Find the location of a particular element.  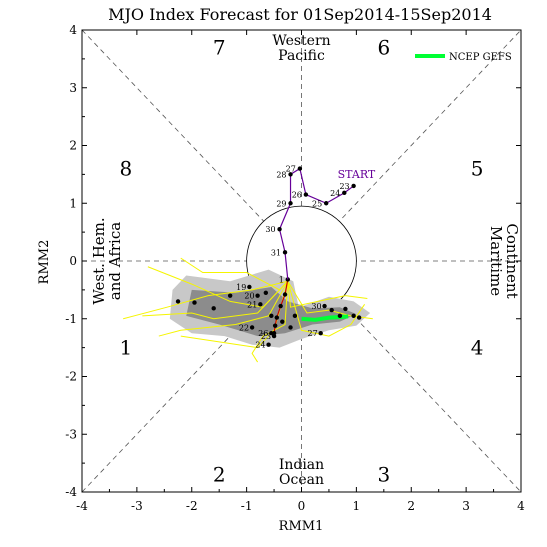

region-label-right: Continent is located at coordinates (512, 260).